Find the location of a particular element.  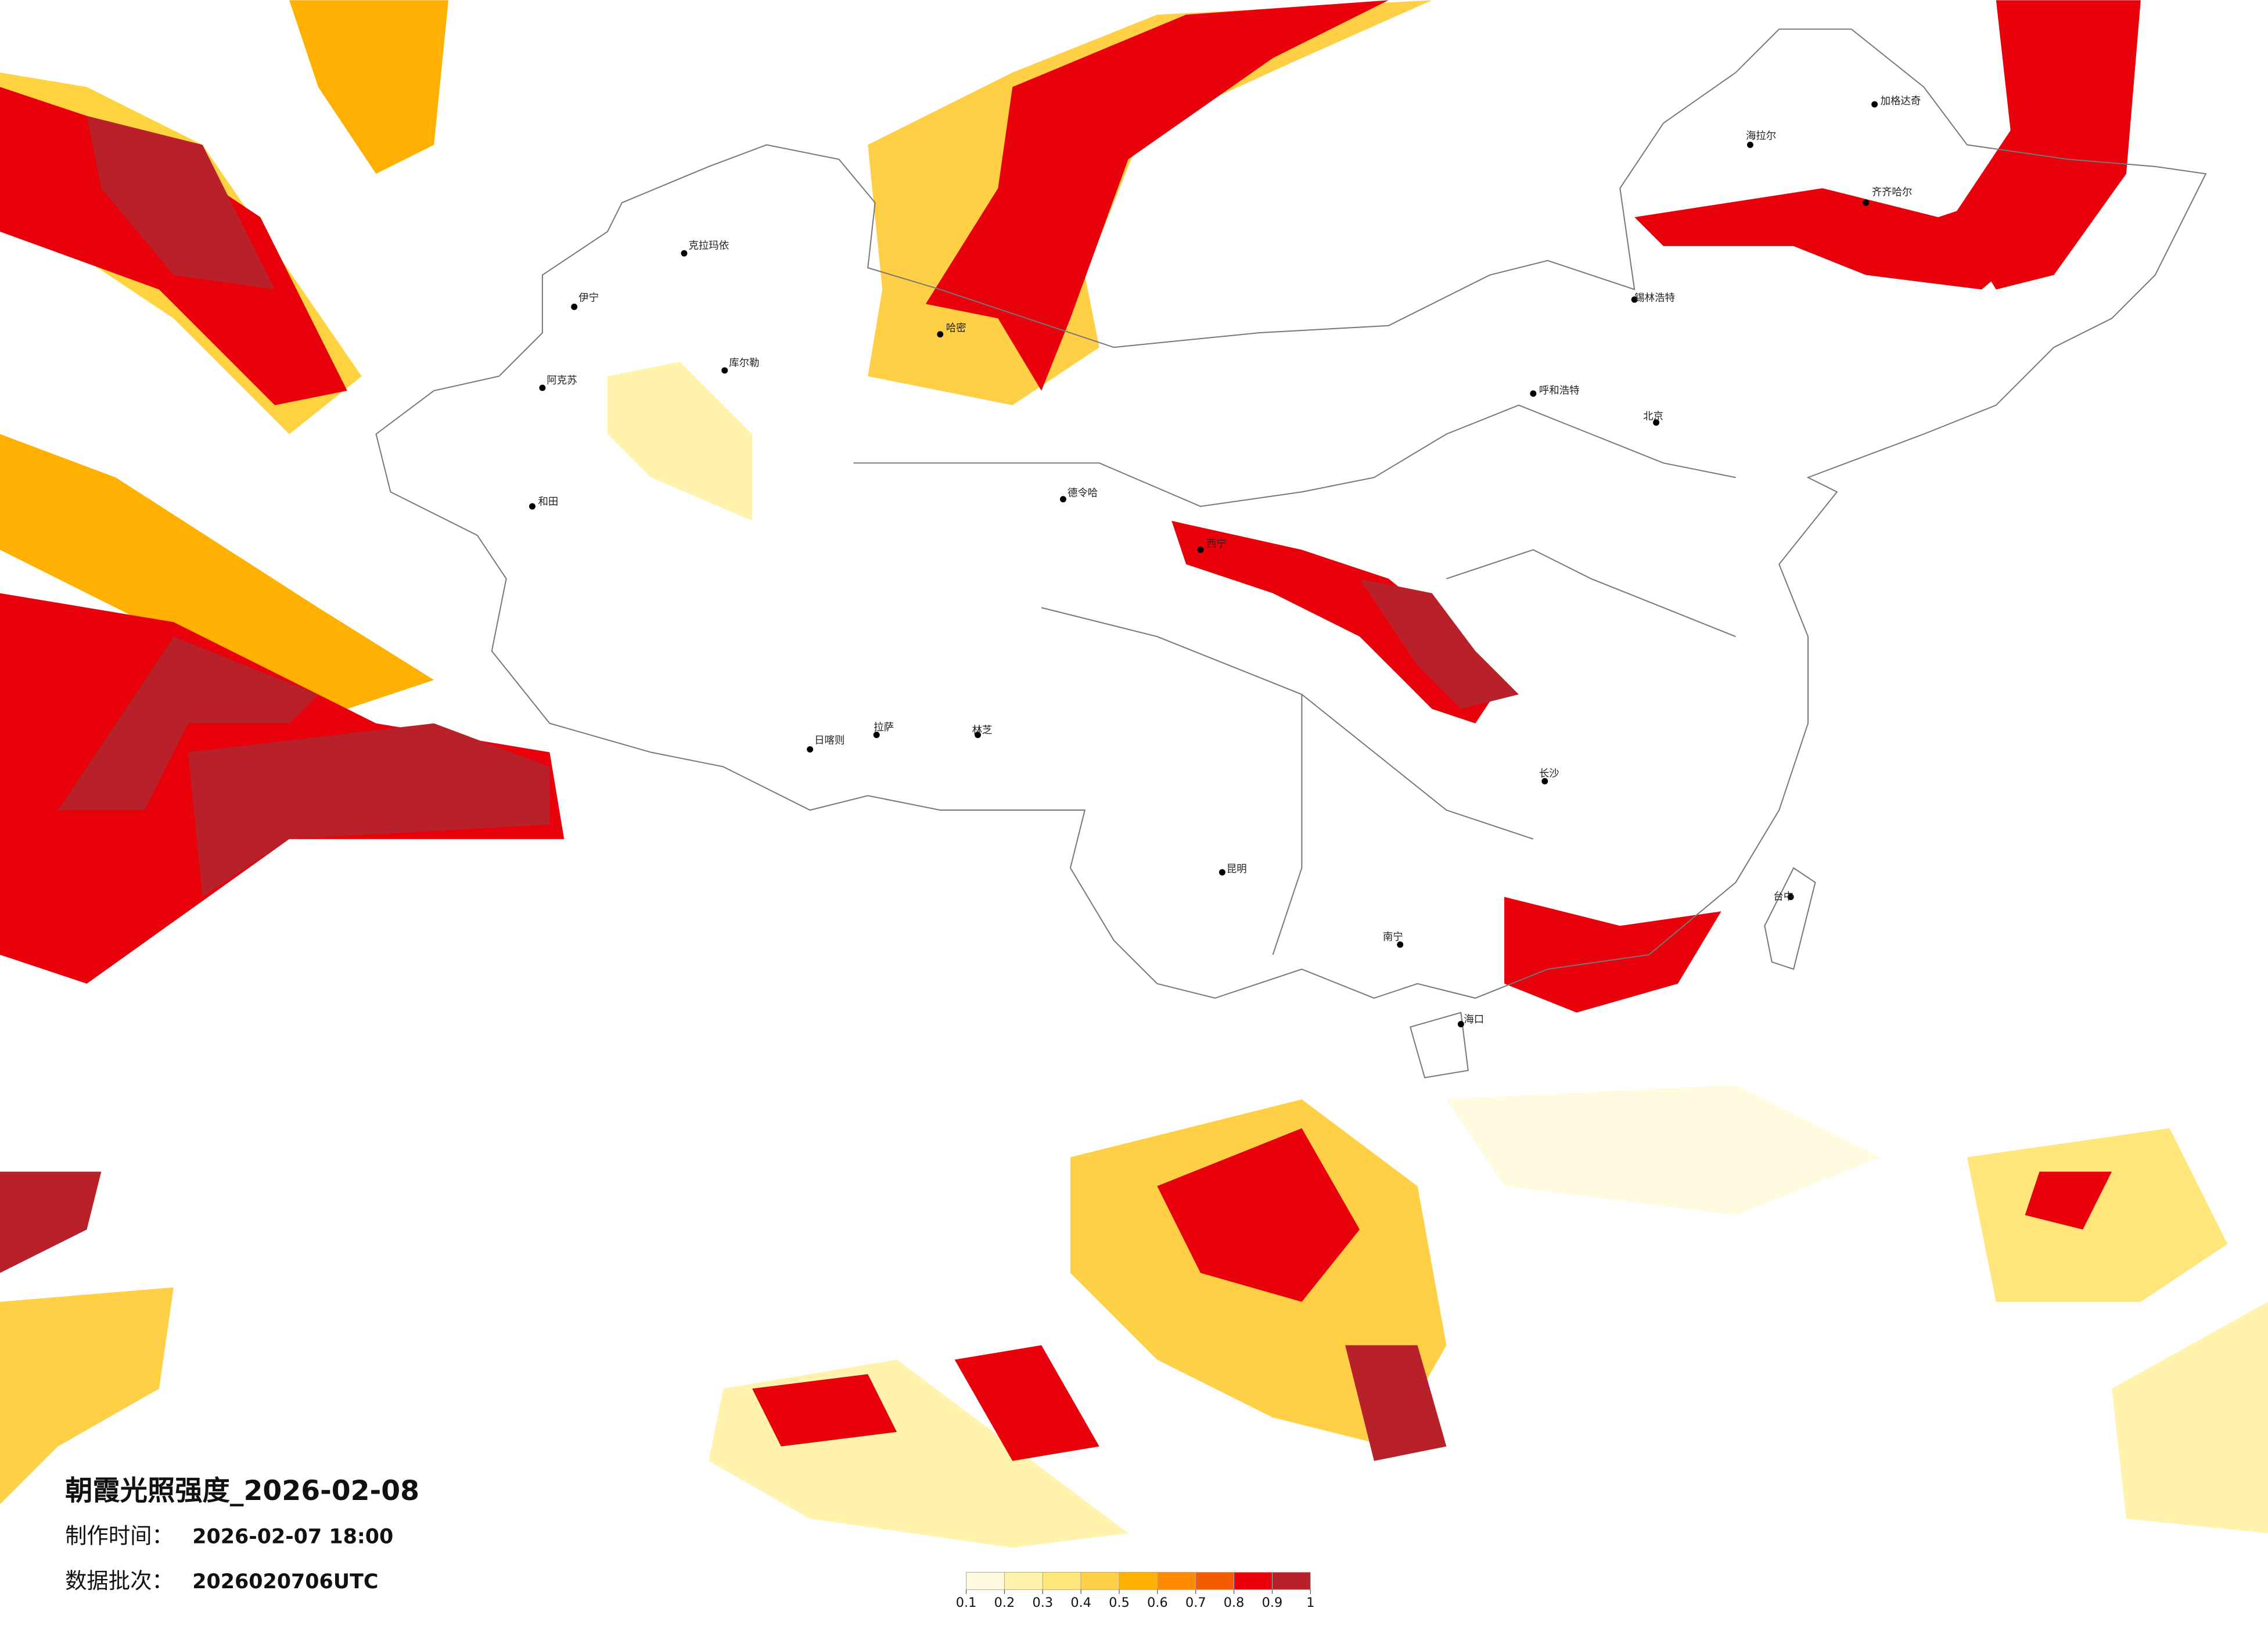

city-label: 昆明 is located at coordinates (1237, 869).